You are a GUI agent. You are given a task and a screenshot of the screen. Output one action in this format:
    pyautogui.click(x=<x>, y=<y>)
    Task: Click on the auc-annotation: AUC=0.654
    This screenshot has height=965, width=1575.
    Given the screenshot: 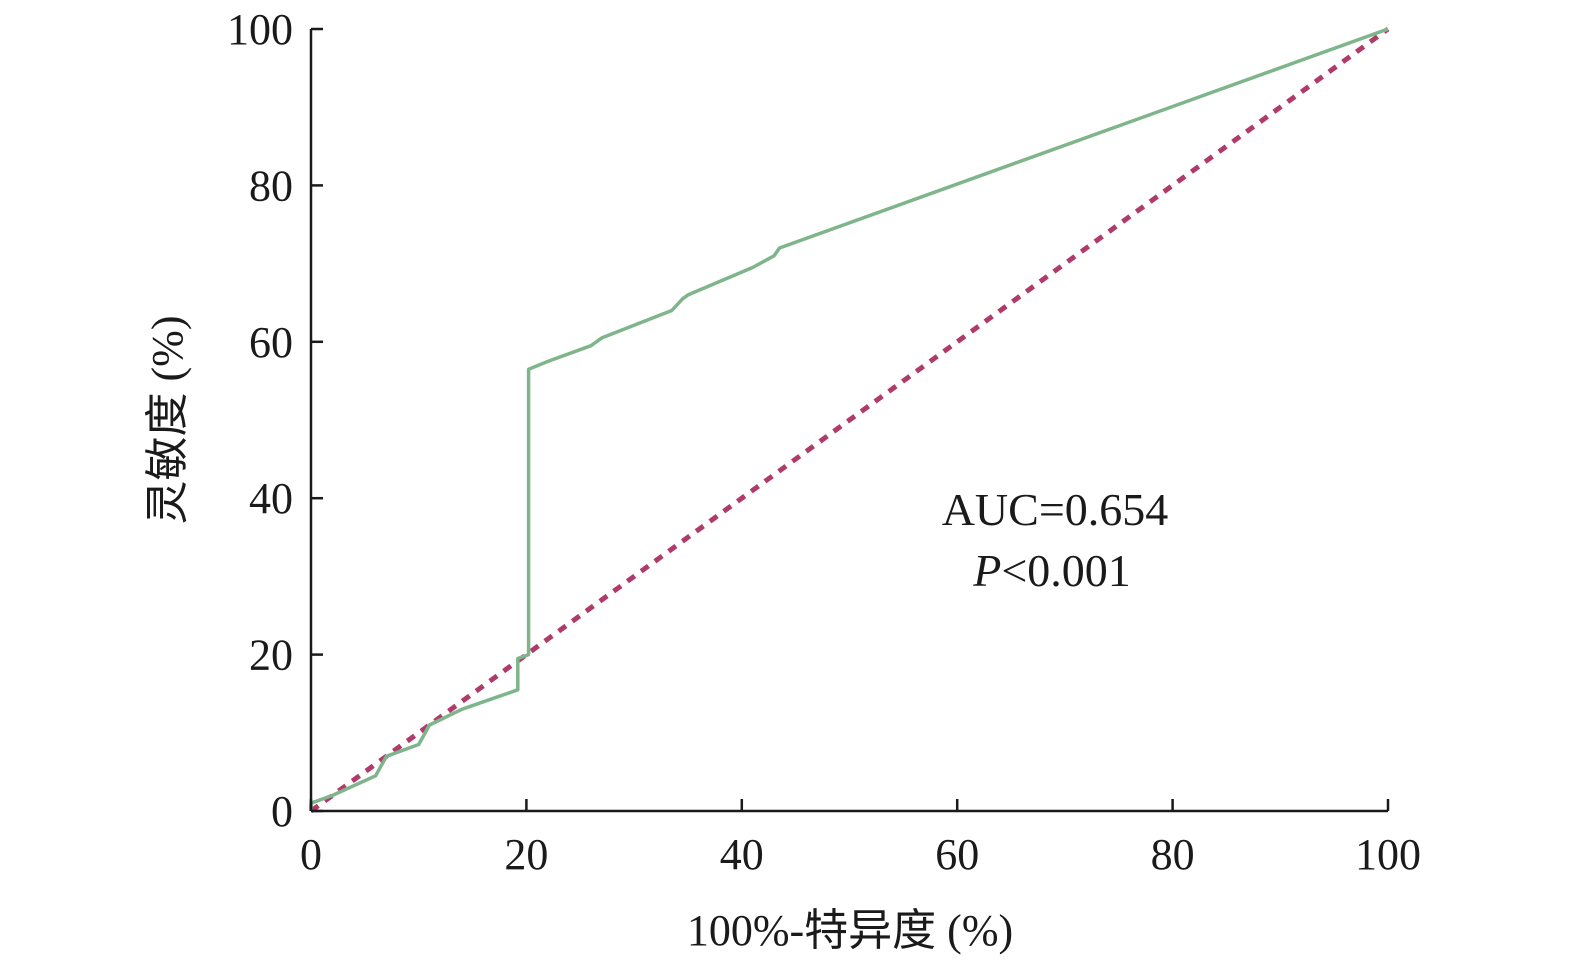 What is the action you would take?
    pyautogui.click(x=1055, y=509)
    